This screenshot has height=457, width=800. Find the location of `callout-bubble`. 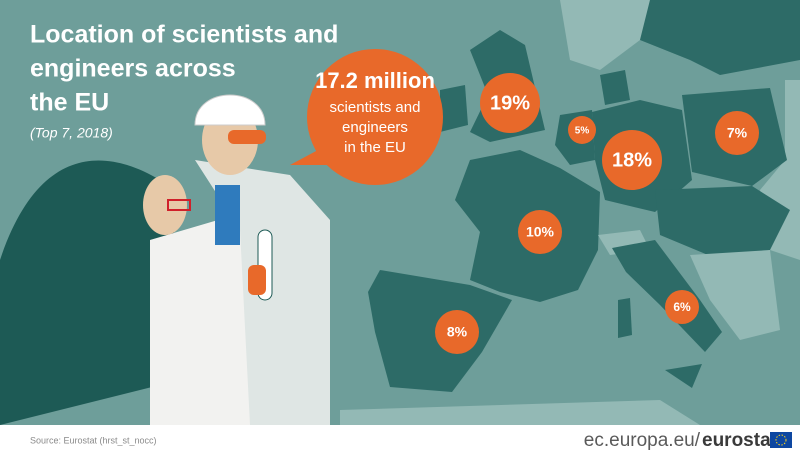

callout-bubble is located at coordinates (375, 117).